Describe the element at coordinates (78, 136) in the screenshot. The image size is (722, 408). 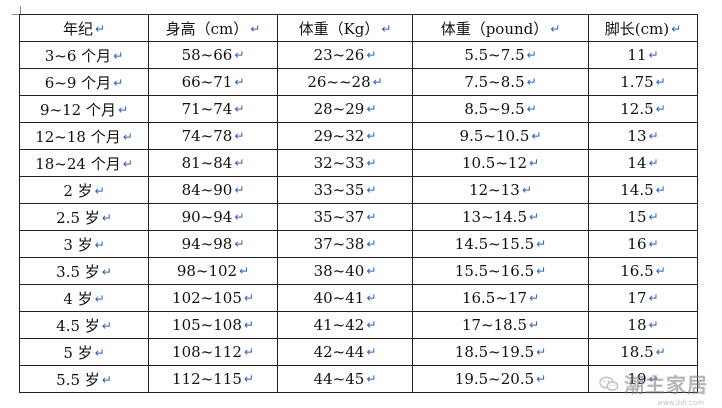
I see `cell-value: 12~18 个月` at that location.